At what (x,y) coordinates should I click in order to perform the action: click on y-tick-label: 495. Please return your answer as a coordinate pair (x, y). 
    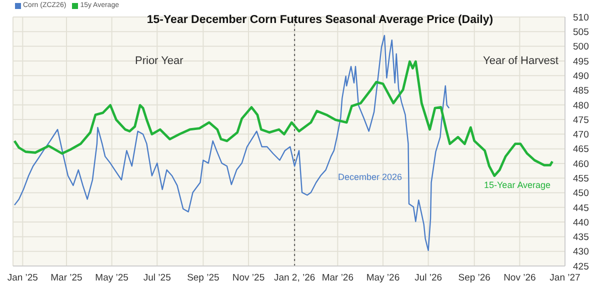
    Looking at the image, I should click on (581, 62).